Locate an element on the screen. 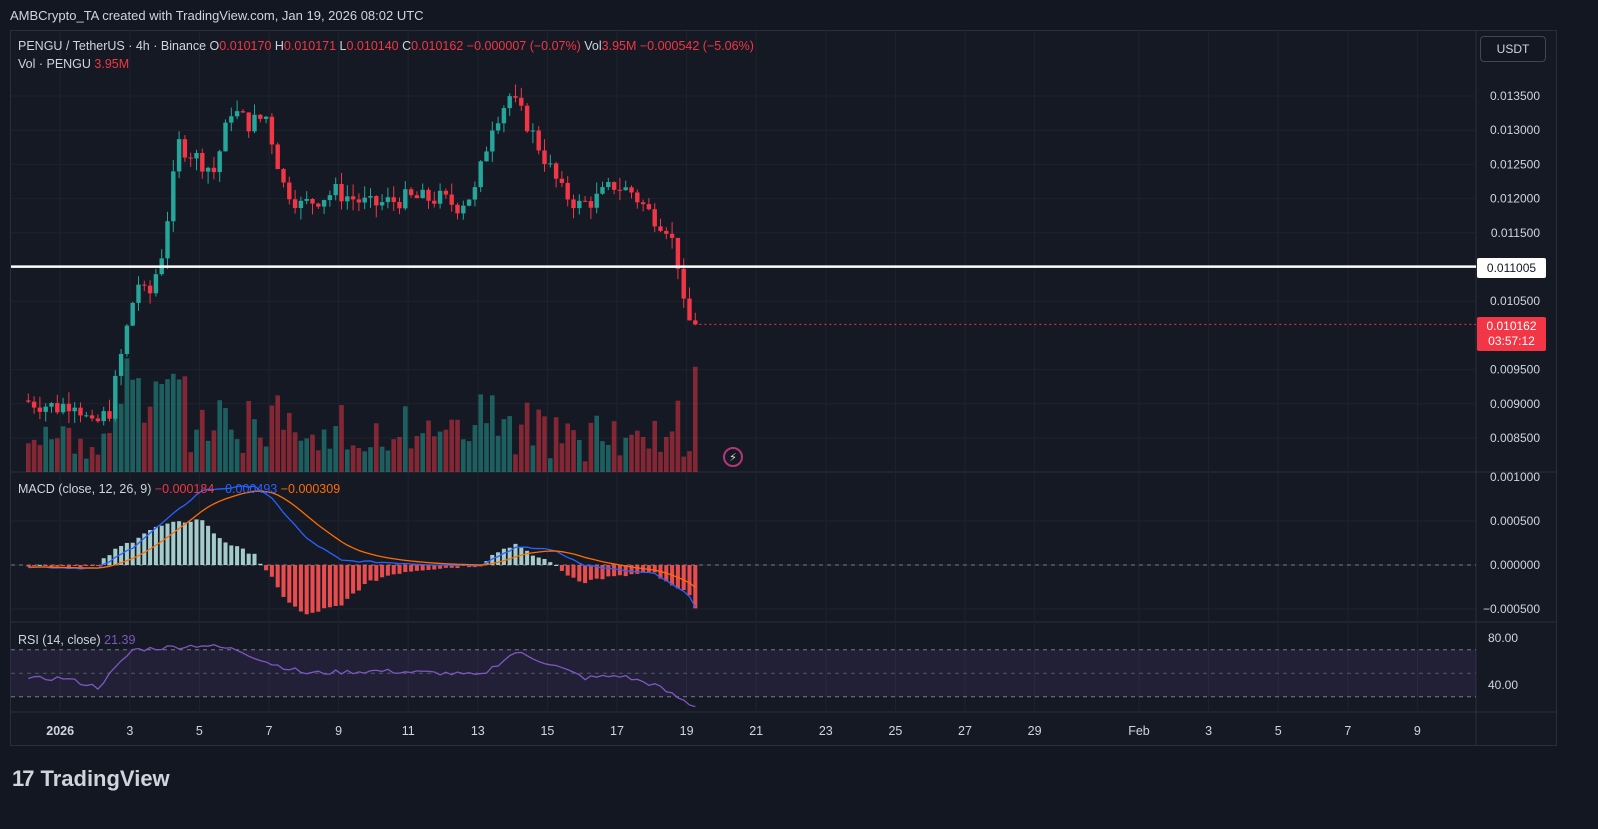 The width and height of the screenshot is (1598, 829). time-tick-label: 11 is located at coordinates (408, 731).